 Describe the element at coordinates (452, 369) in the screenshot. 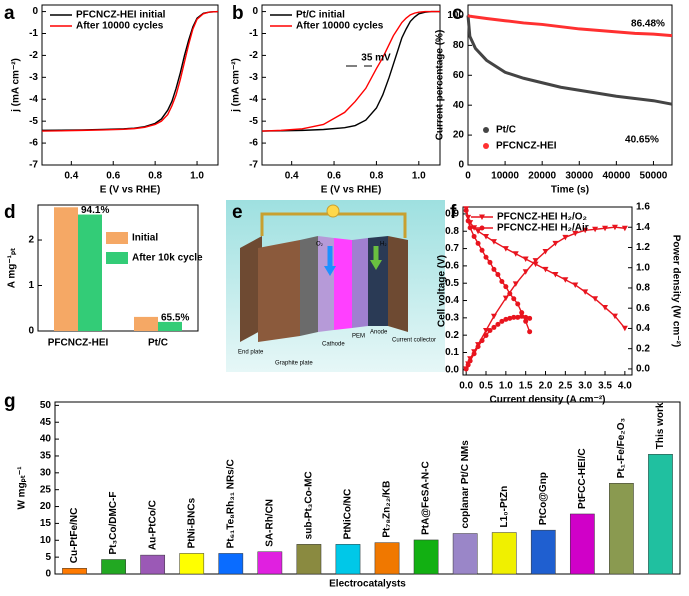

I see `y-tick-label: 0.0` at that location.